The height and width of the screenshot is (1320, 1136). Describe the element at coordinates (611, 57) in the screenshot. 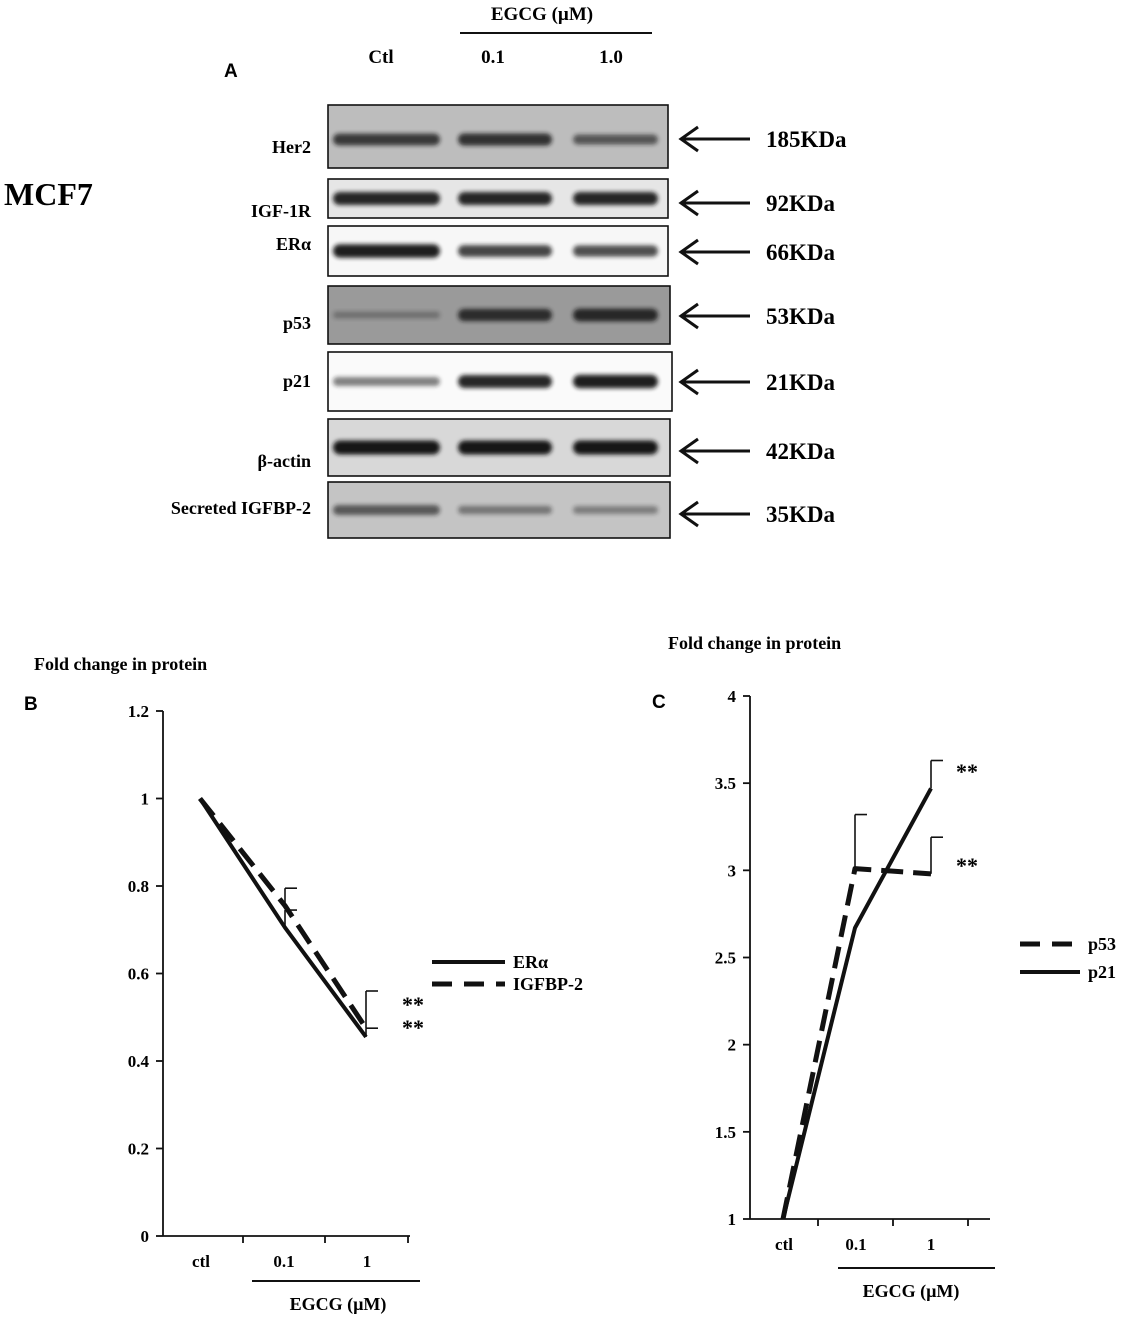

I see `lane-label-1-0: 1.0` at that location.